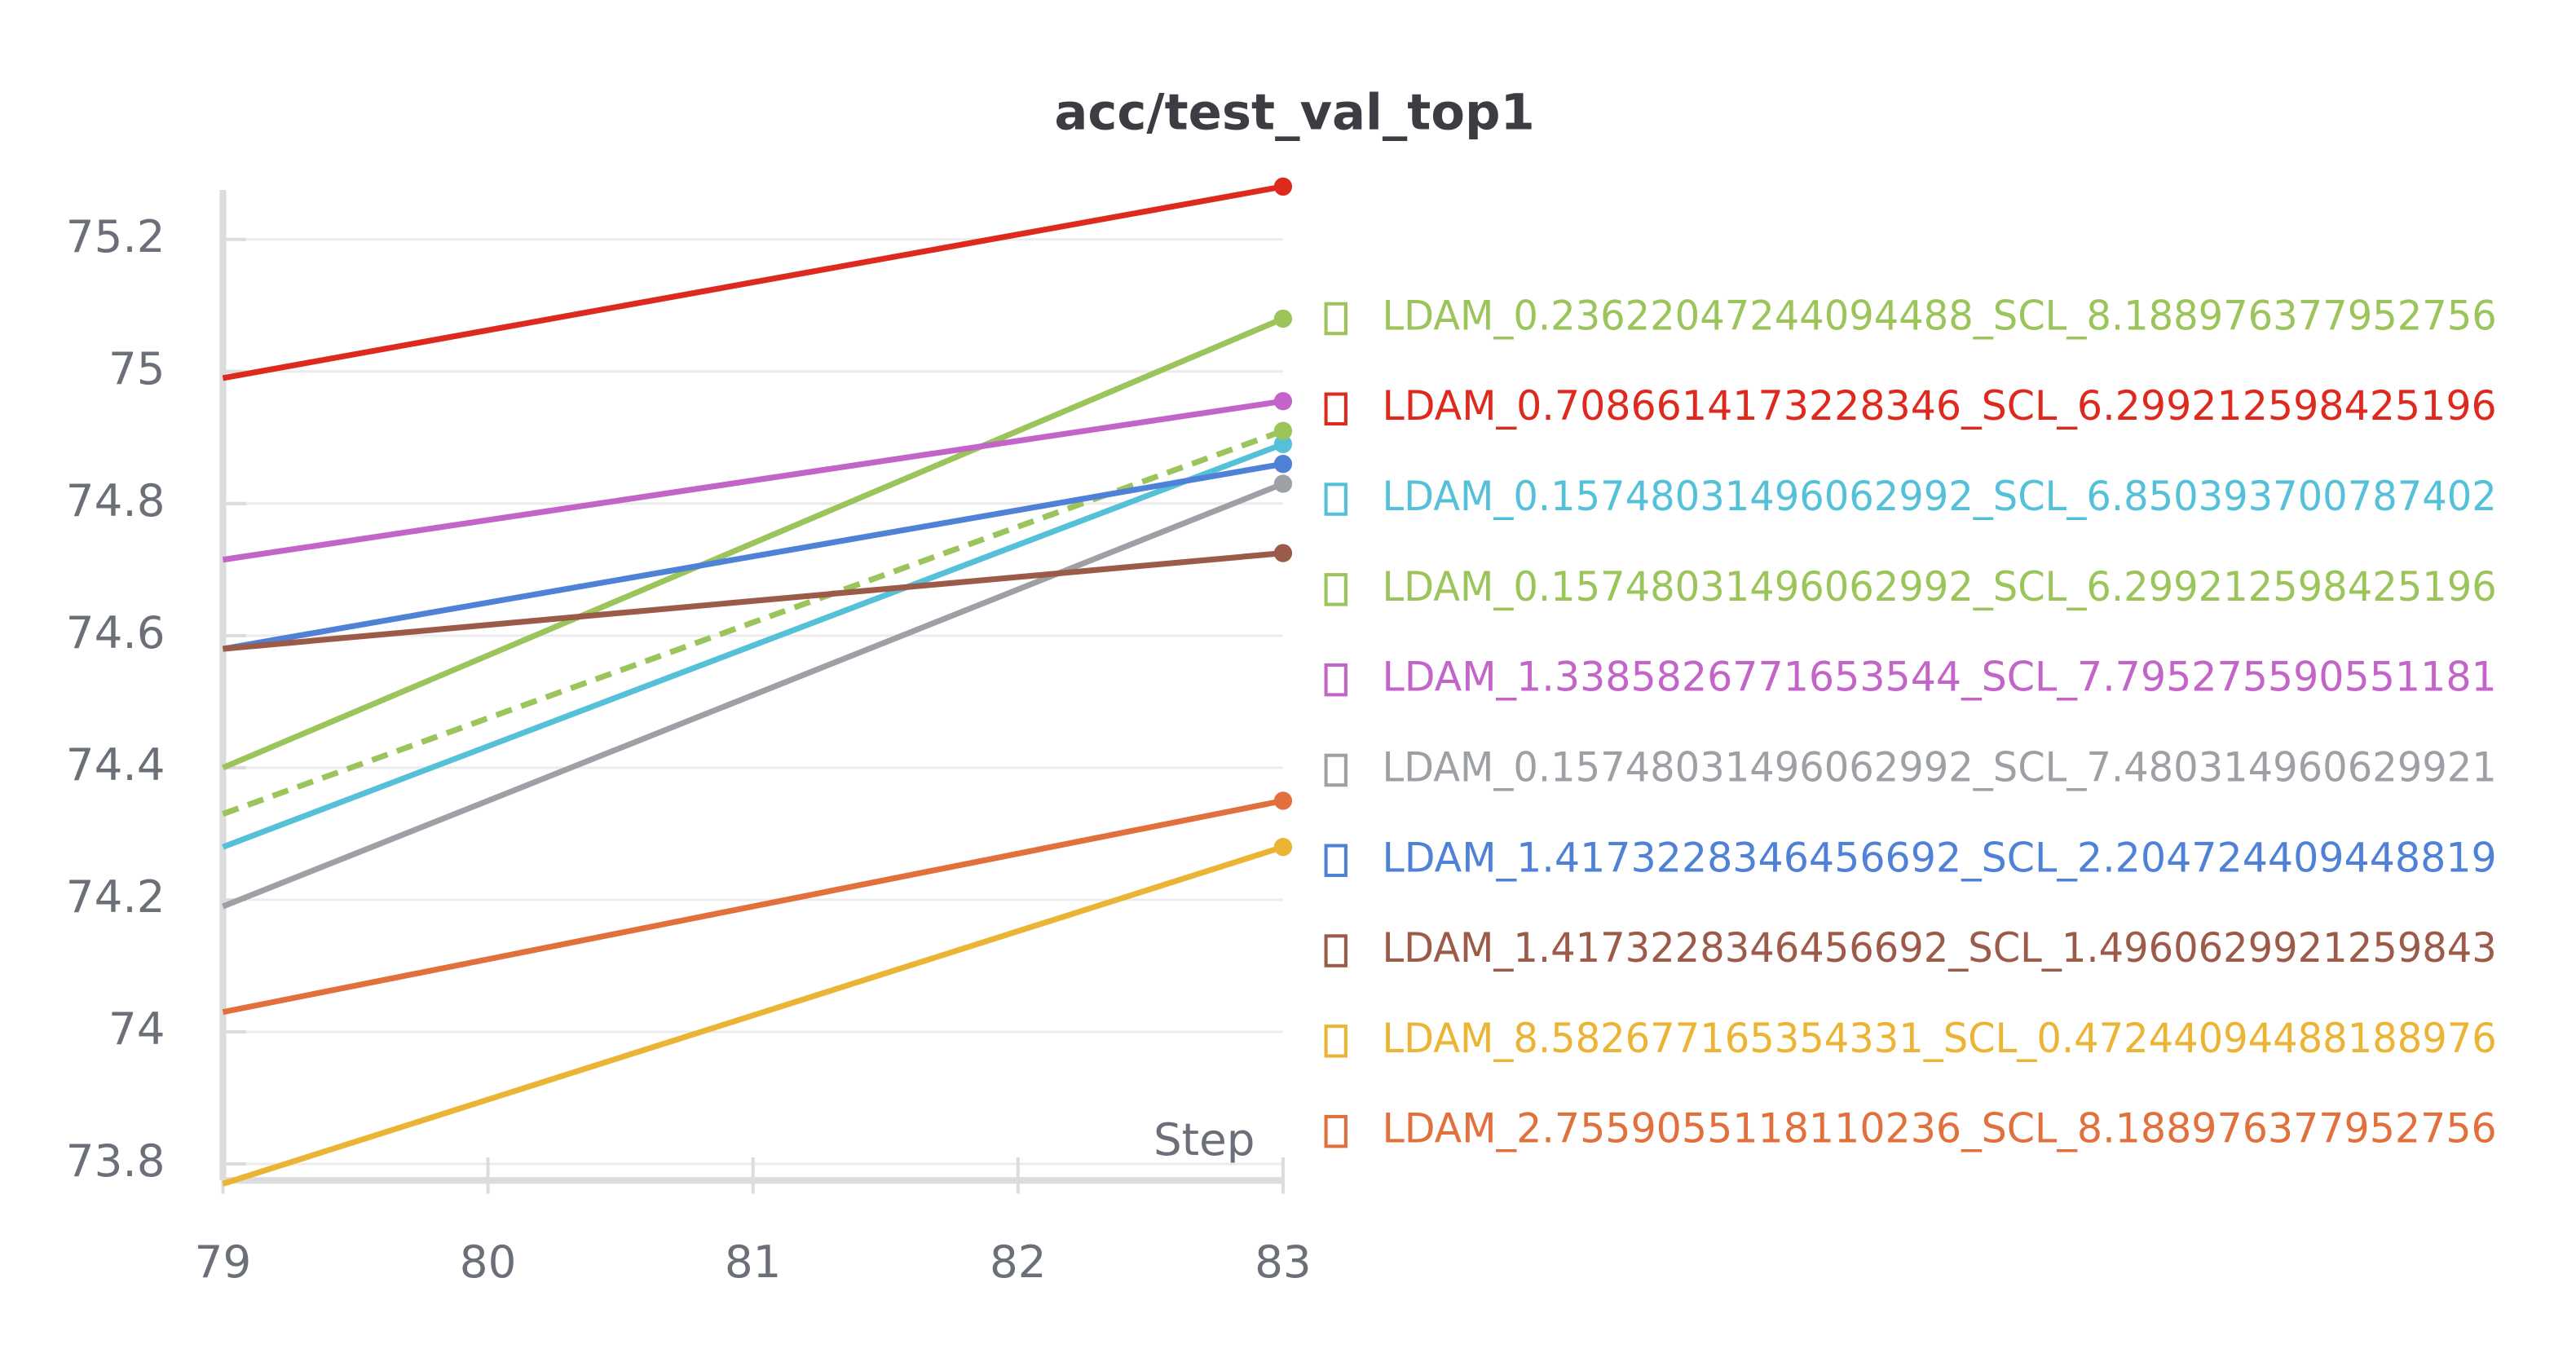  Describe the element at coordinates (115, 1161) in the screenshot. I see `y-tick-label: 73.8` at that location.